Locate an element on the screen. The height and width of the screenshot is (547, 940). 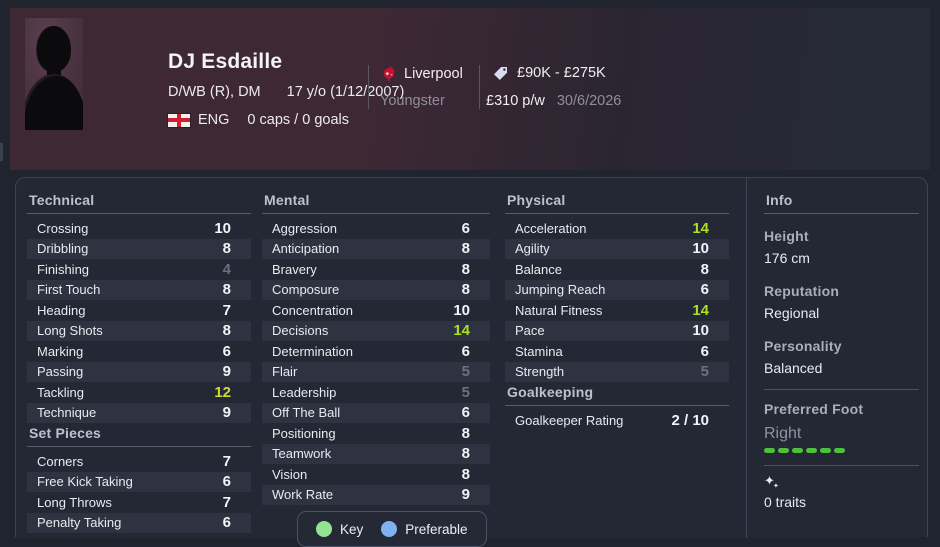
wage: £310 p/w is located at coordinates (515, 101).